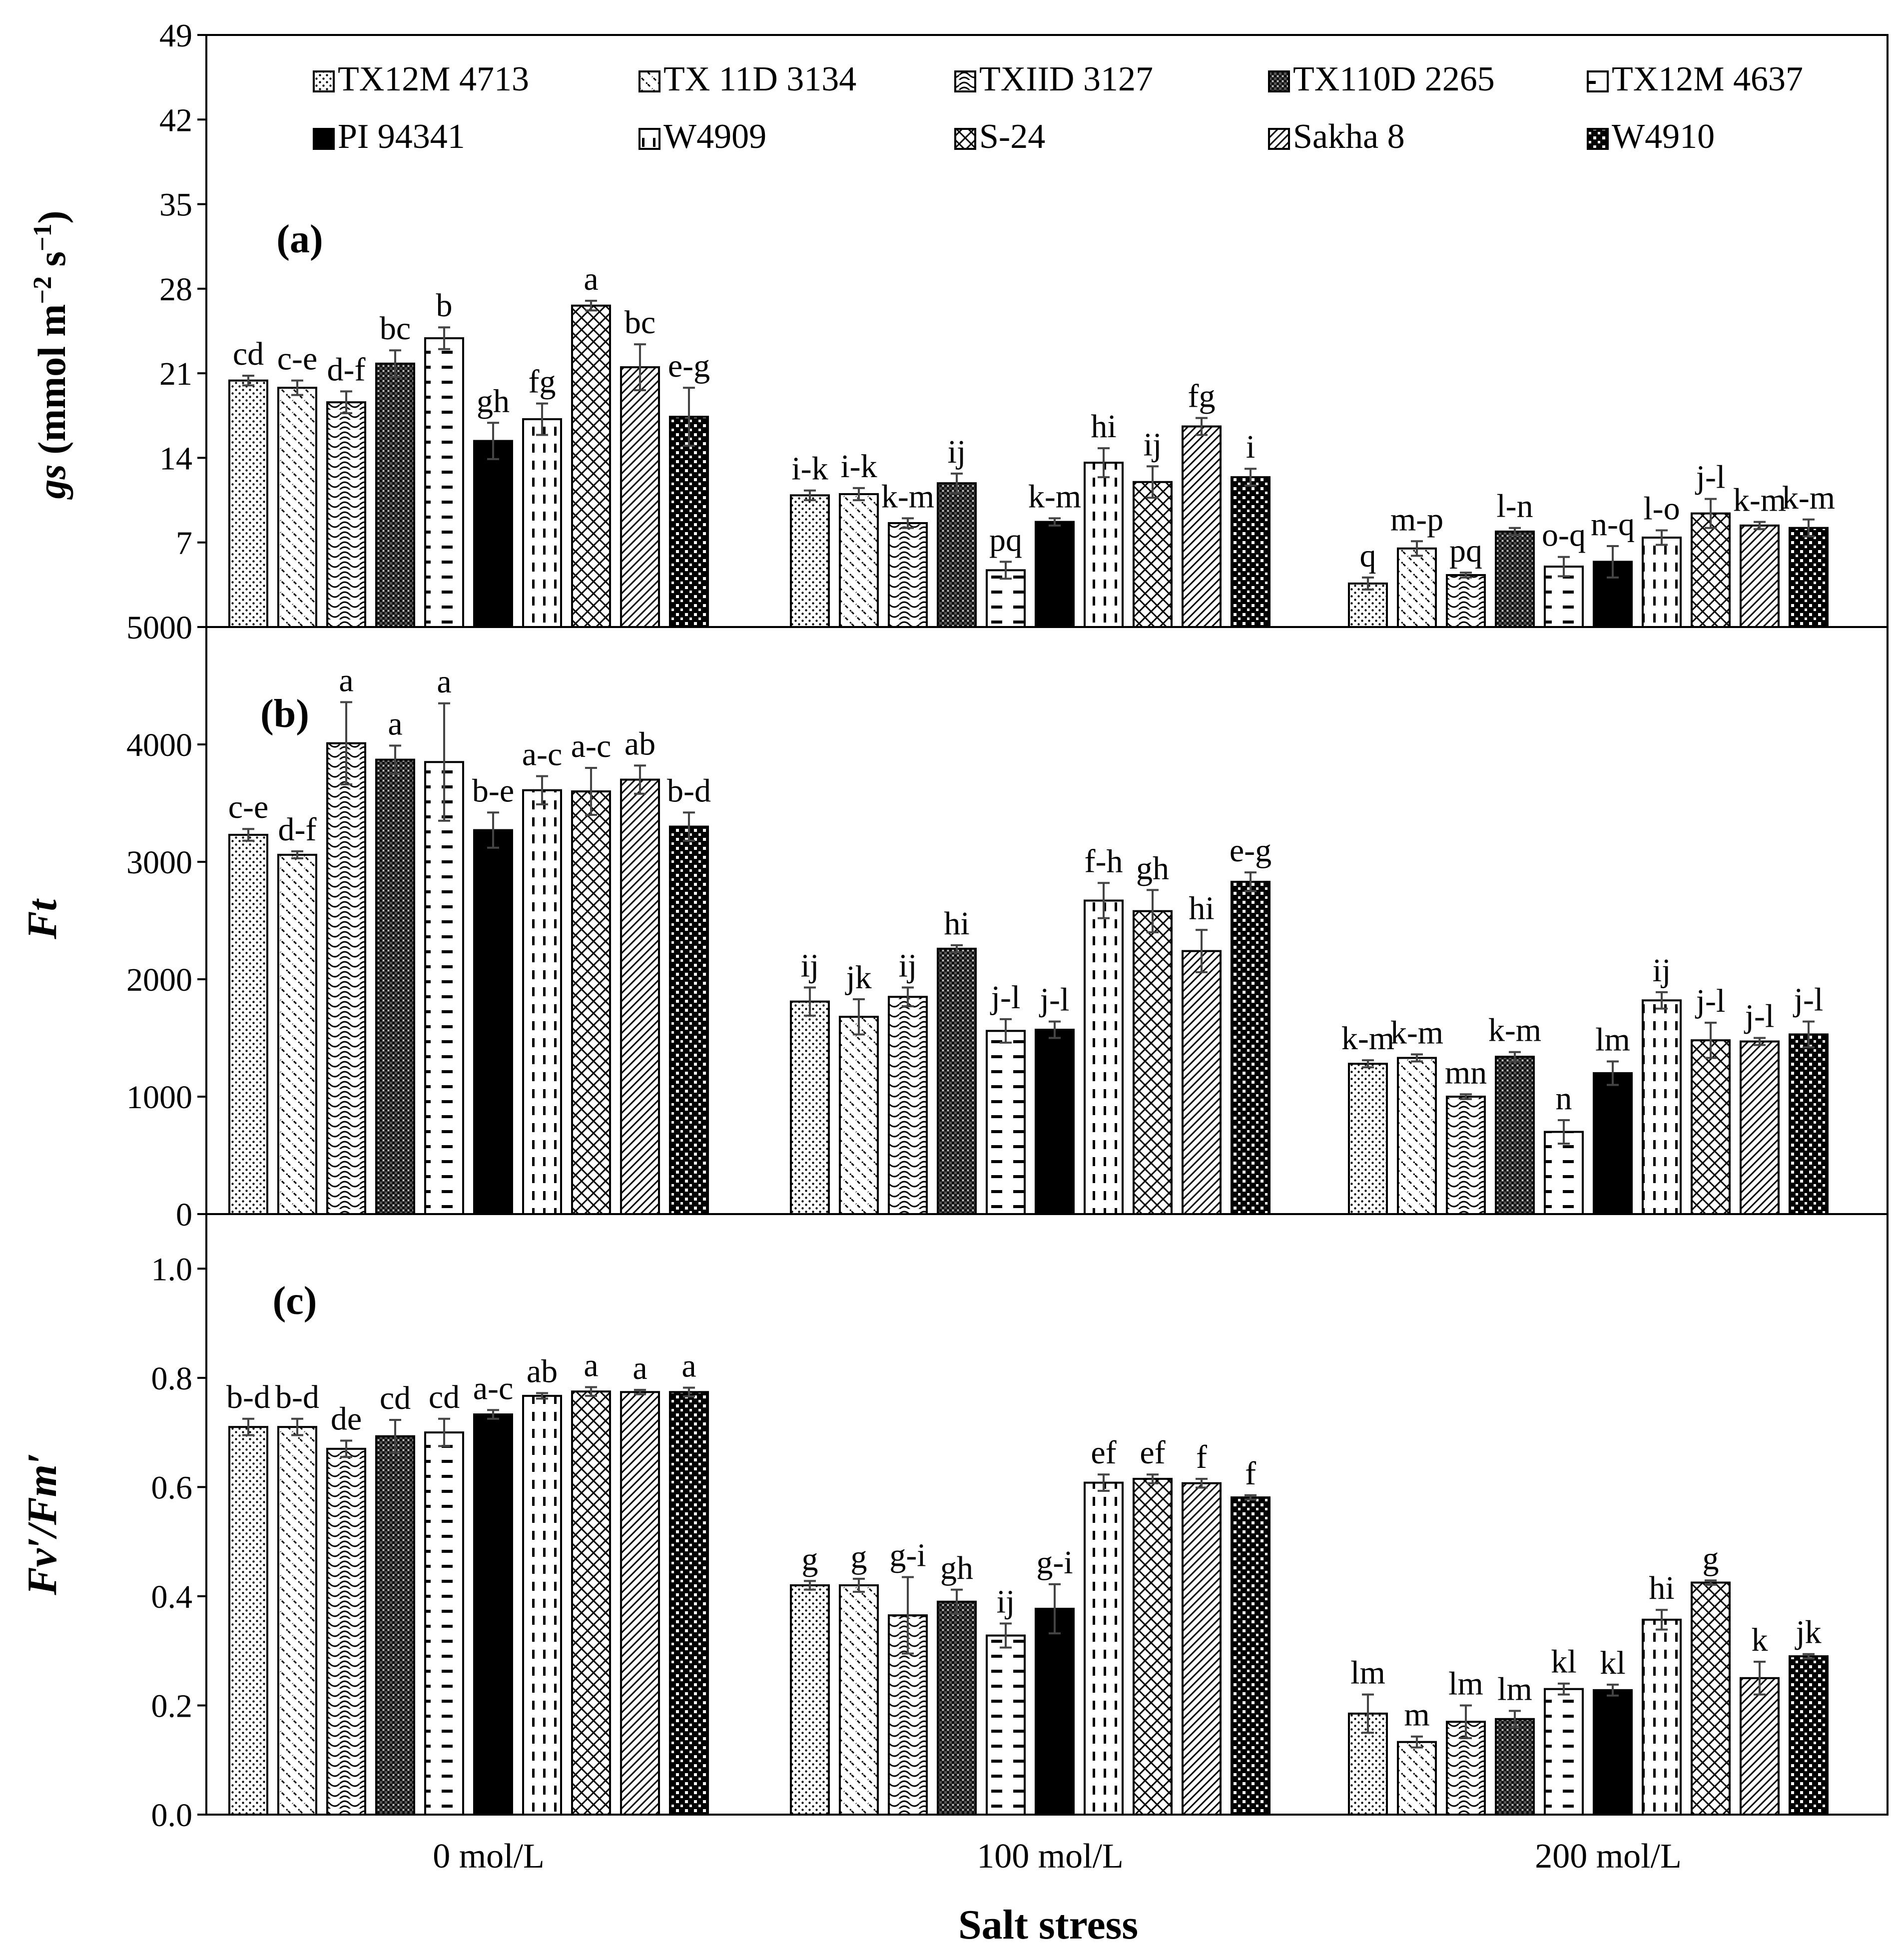  Describe the element at coordinates (859, 1557) in the screenshot. I see `significance-letter: g` at that location.